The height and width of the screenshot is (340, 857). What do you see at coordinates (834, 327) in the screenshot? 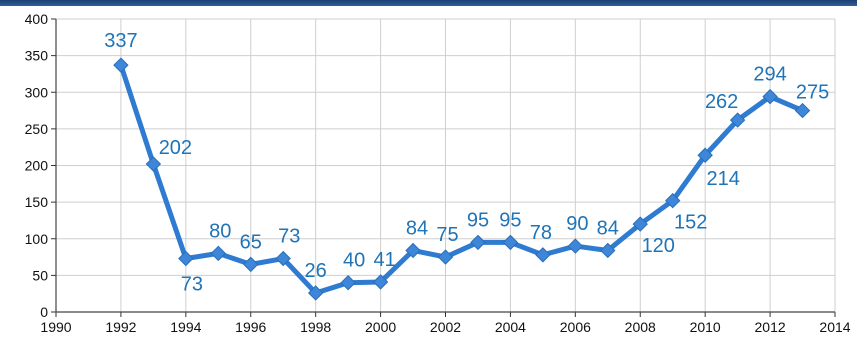
I see `x-tick-label: 2014` at bounding box center [834, 327].